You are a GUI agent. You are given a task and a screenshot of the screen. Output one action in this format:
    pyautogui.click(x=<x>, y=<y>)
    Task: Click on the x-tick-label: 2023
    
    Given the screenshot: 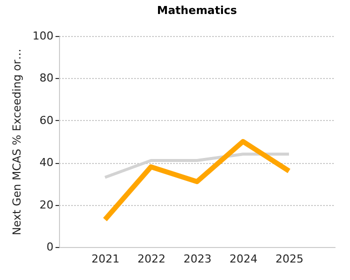 What is the action you would take?
    pyautogui.click(x=198, y=259)
    